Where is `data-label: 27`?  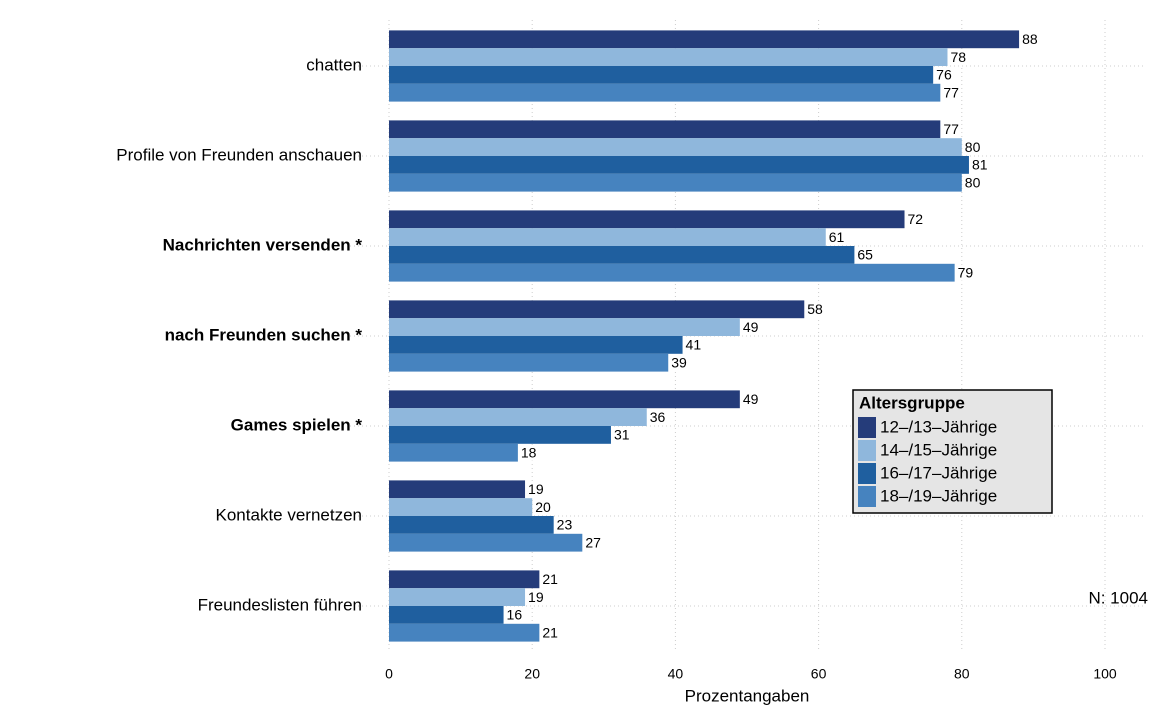
data-label: 27 is located at coordinates (593, 542).